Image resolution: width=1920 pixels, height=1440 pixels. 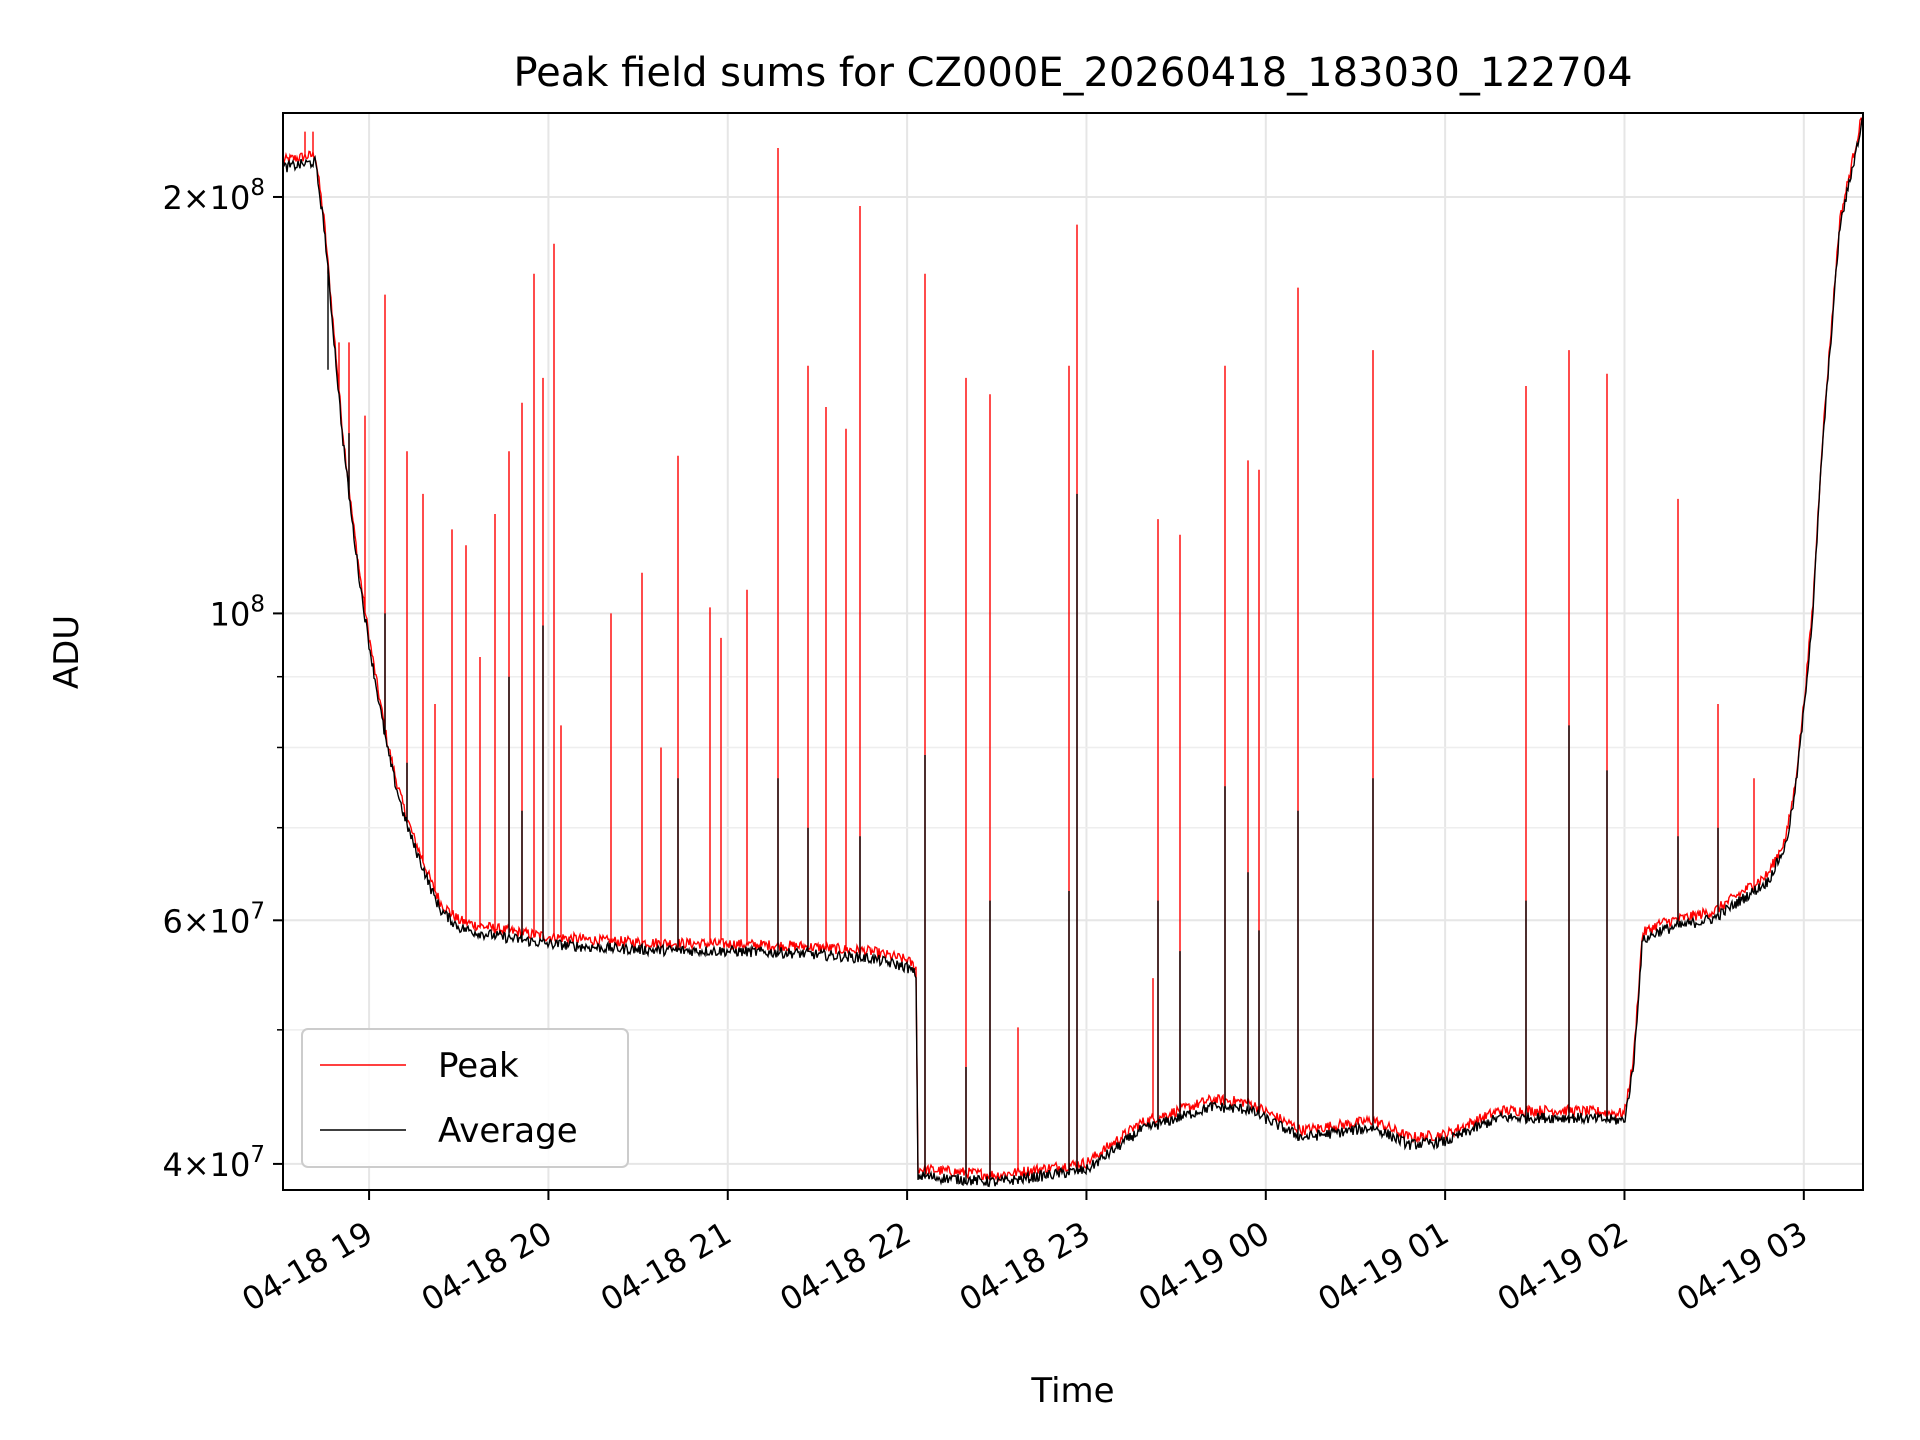 I want to click on y-tick-label: 2×108, so click(x=213, y=196).